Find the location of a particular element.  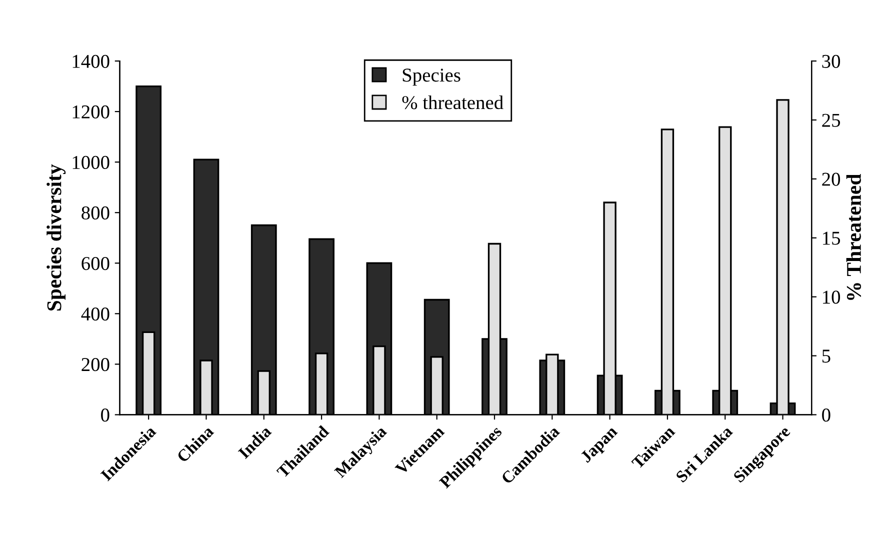

y2-tick-label: 25 is located at coordinates (831, 120).